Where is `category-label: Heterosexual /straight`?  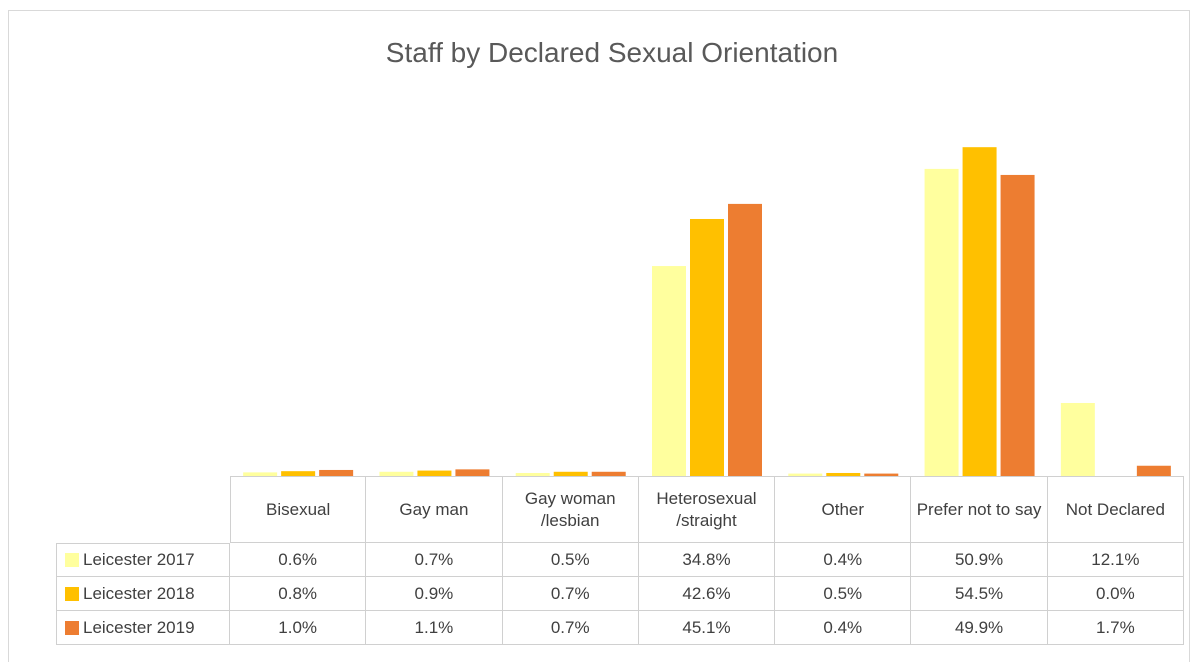 category-label: Heterosexual /straight is located at coordinates (707, 509).